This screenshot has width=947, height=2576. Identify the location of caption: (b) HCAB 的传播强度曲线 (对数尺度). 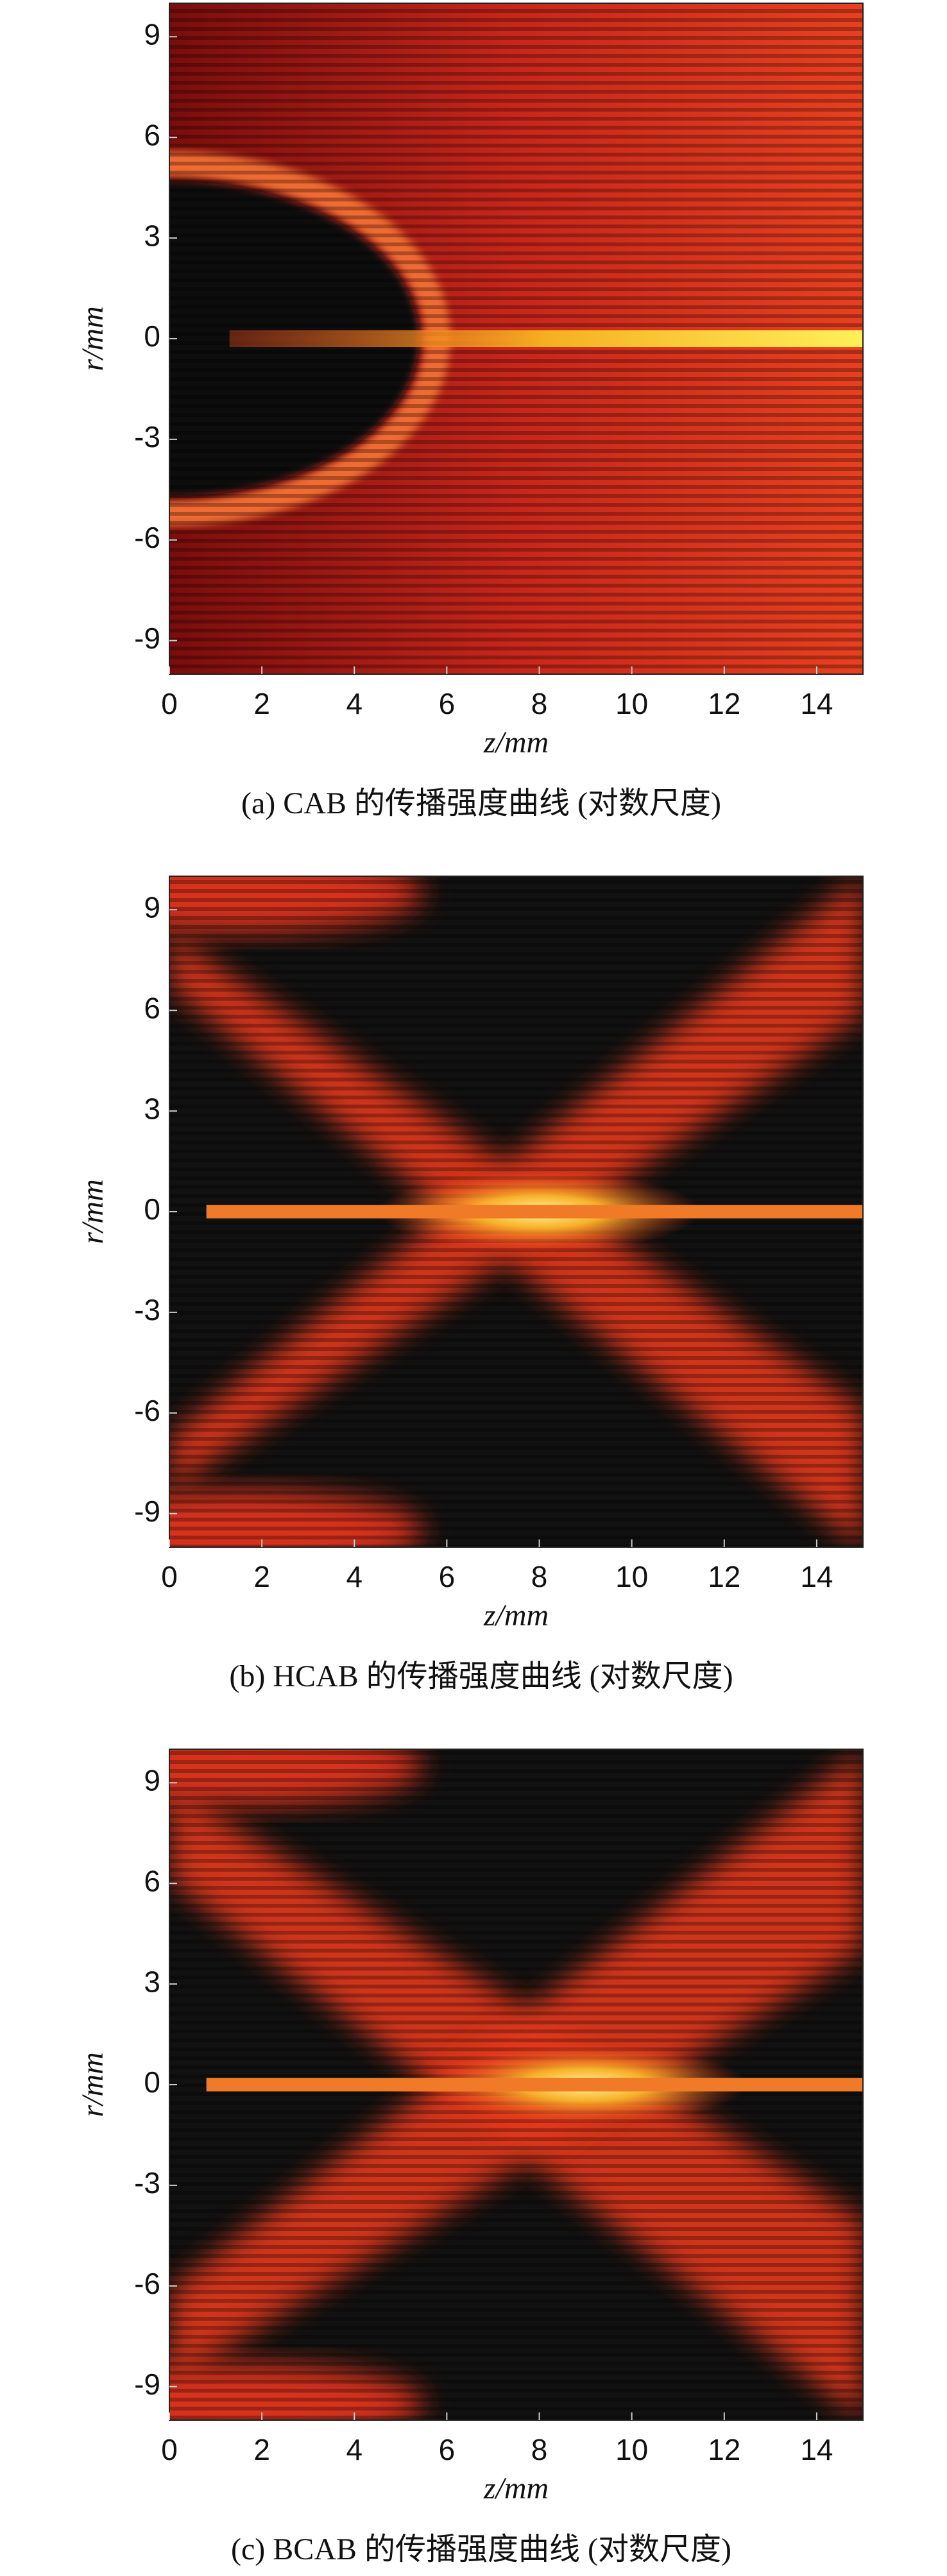
(481, 1676).